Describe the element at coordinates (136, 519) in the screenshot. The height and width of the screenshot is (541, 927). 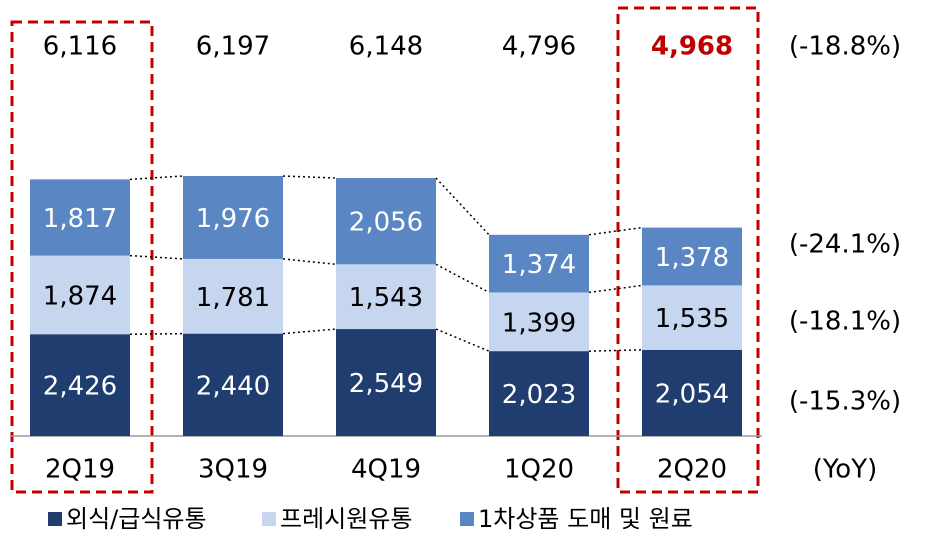
I see `legend-label: 외식/급식유통` at that location.